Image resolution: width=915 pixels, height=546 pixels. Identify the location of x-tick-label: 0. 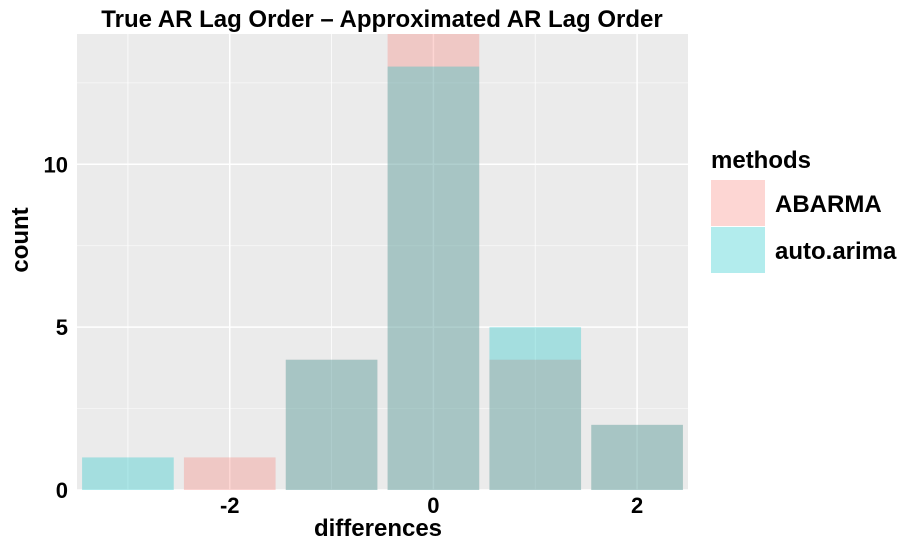
(433, 505).